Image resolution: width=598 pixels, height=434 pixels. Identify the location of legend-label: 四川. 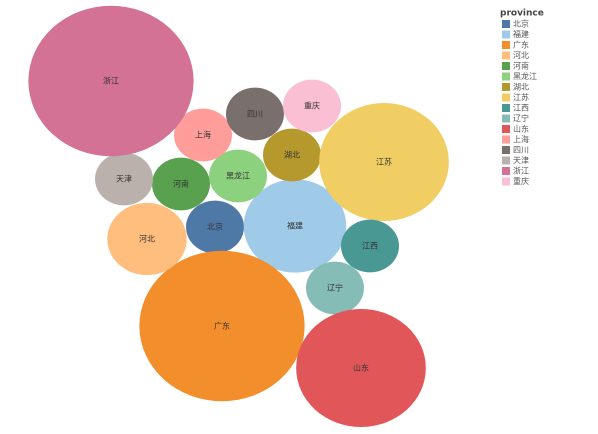
(521, 150).